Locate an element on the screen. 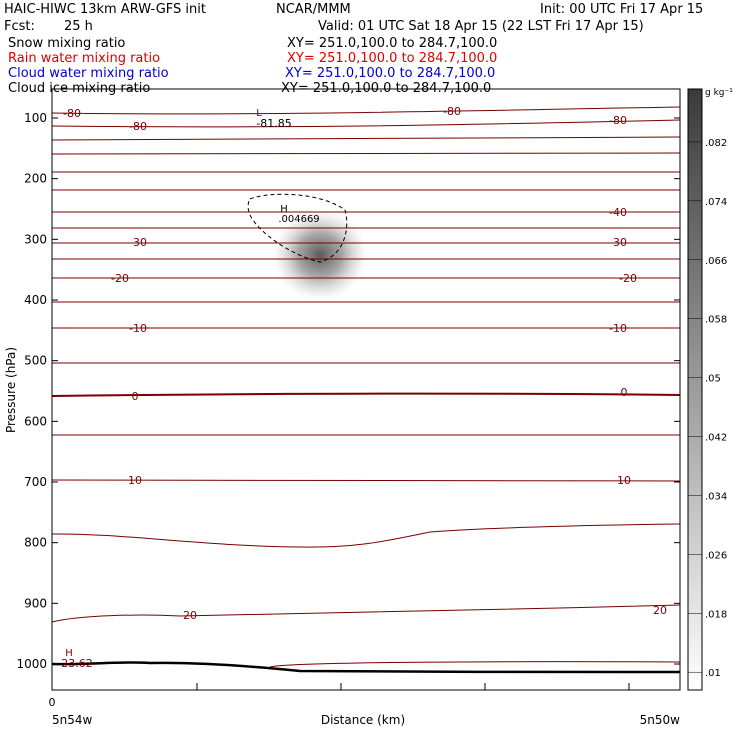 The image size is (740, 740). field-name-cloud-water: Cloud water mixing ratio is located at coordinates (88, 73).